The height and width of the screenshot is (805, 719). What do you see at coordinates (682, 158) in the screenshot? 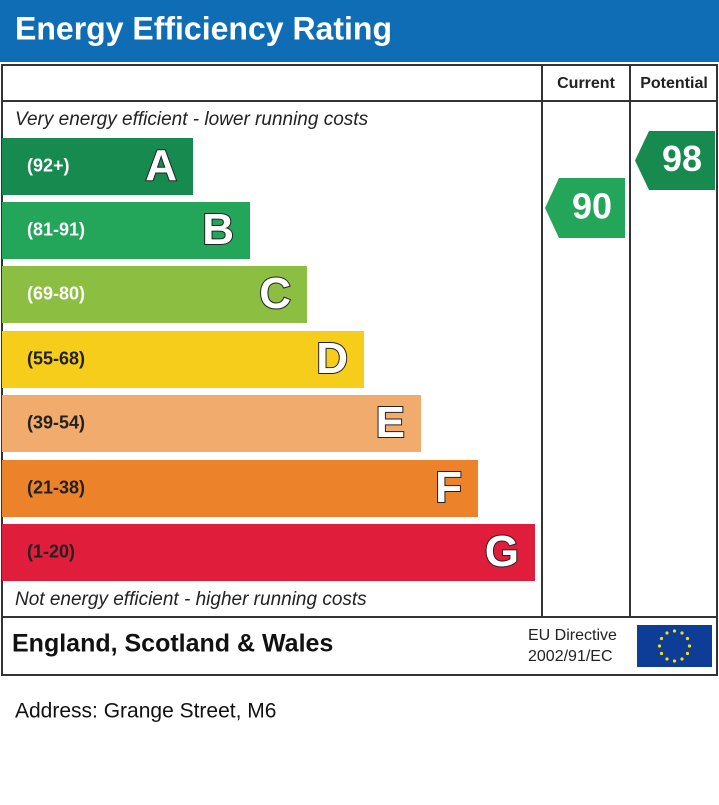
I see `rating-value: 98` at bounding box center [682, 158].